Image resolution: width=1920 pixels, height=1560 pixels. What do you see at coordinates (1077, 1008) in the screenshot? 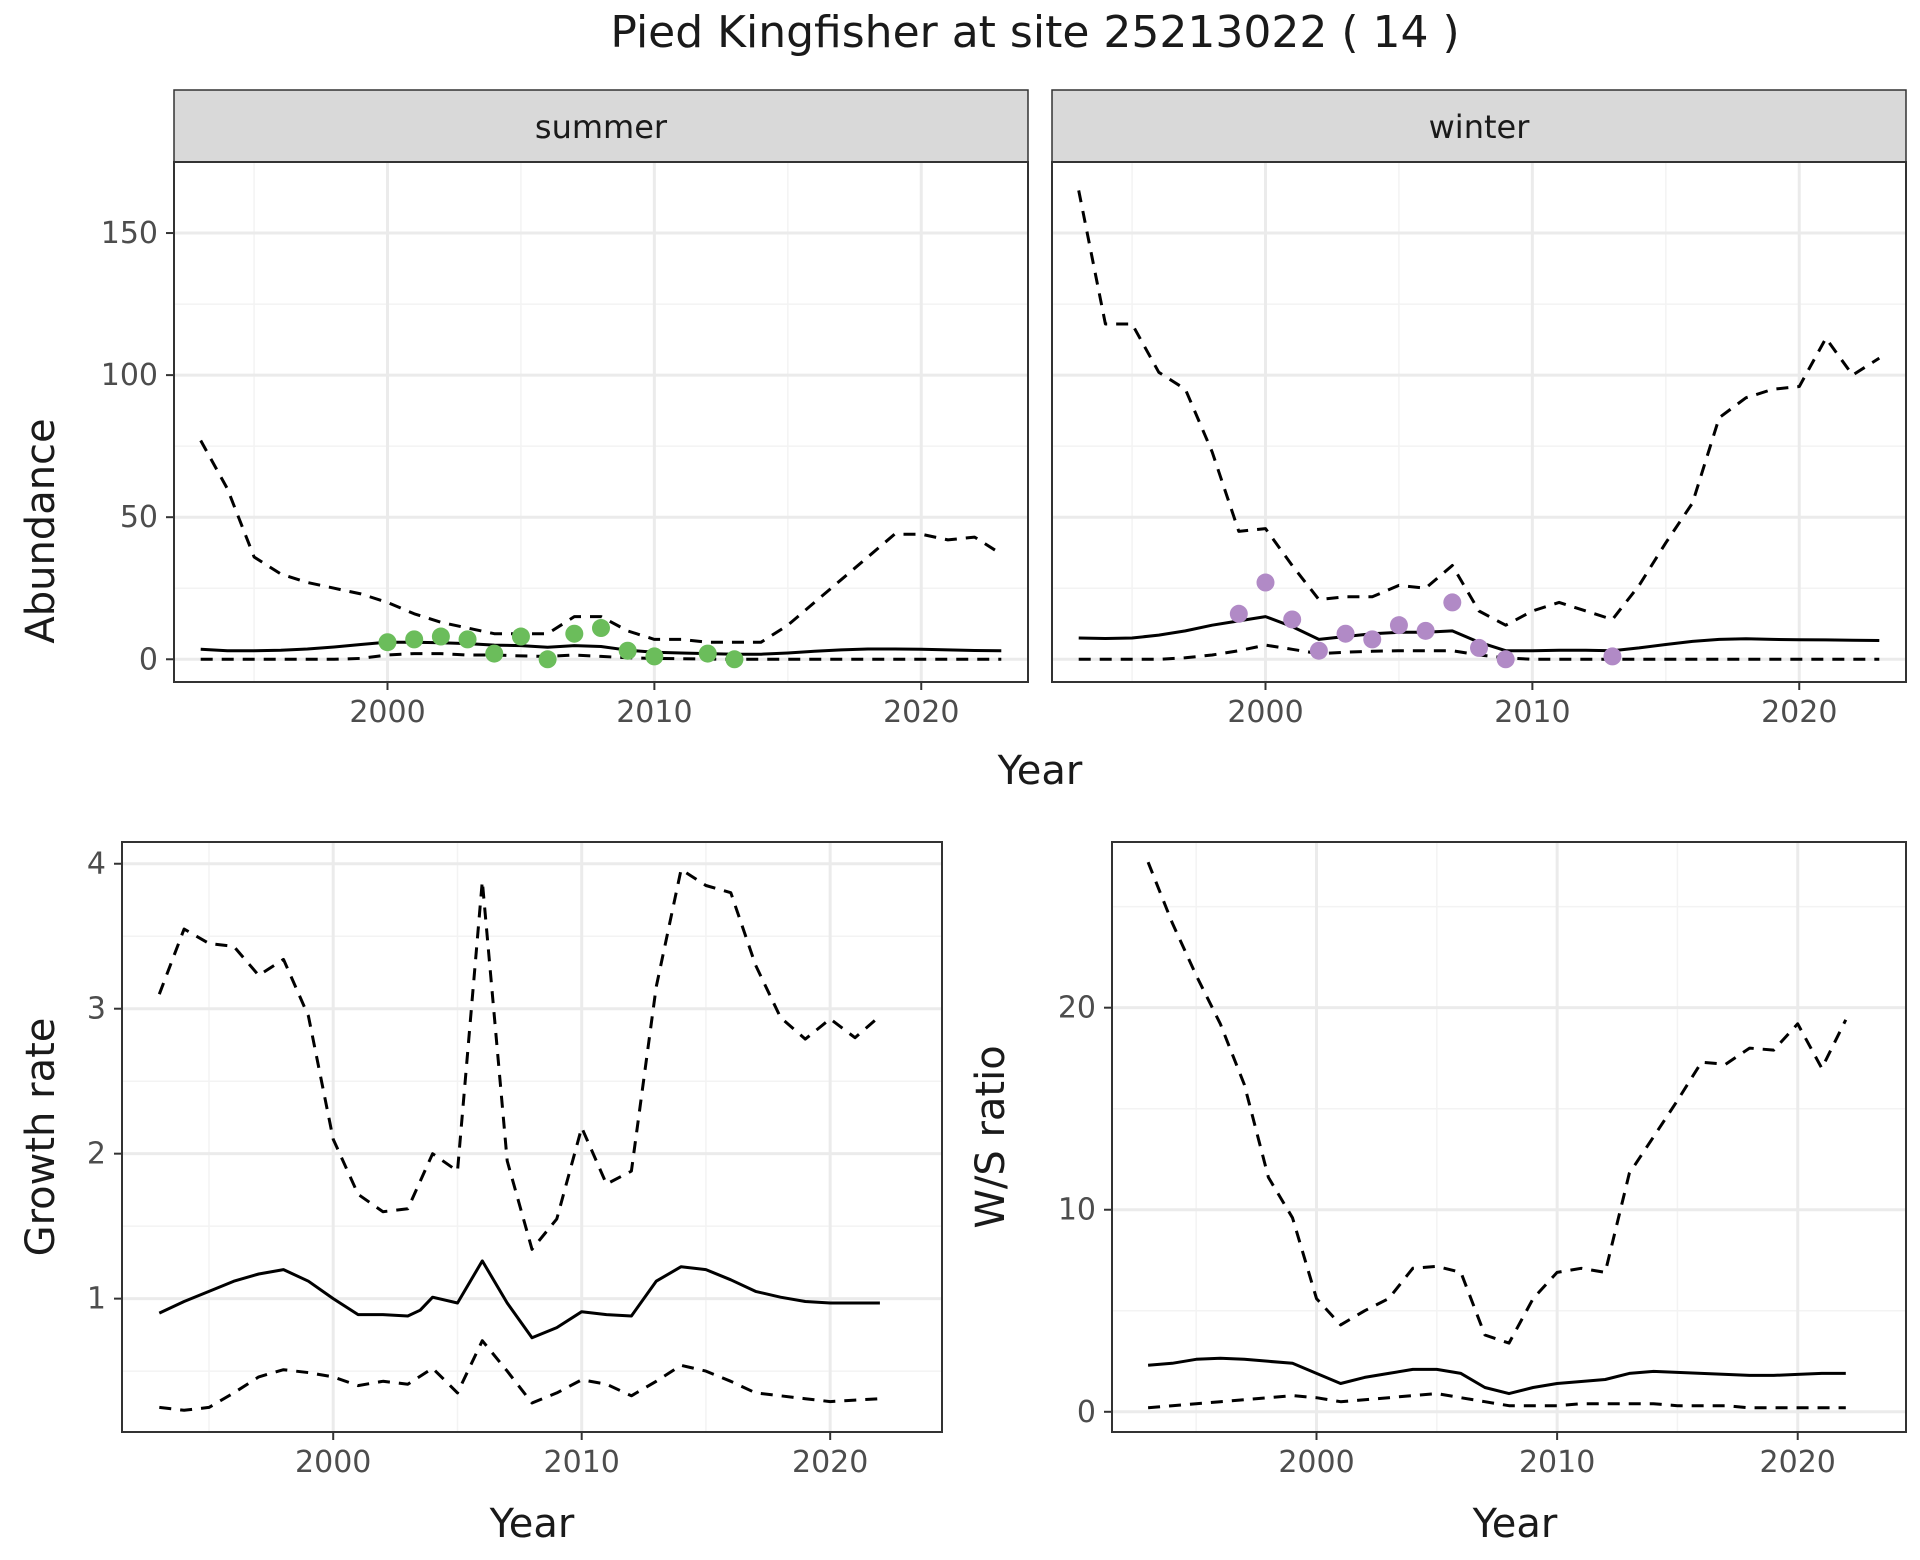
I see `y-tick-label: 20` at bounding box center [1077, 1008].